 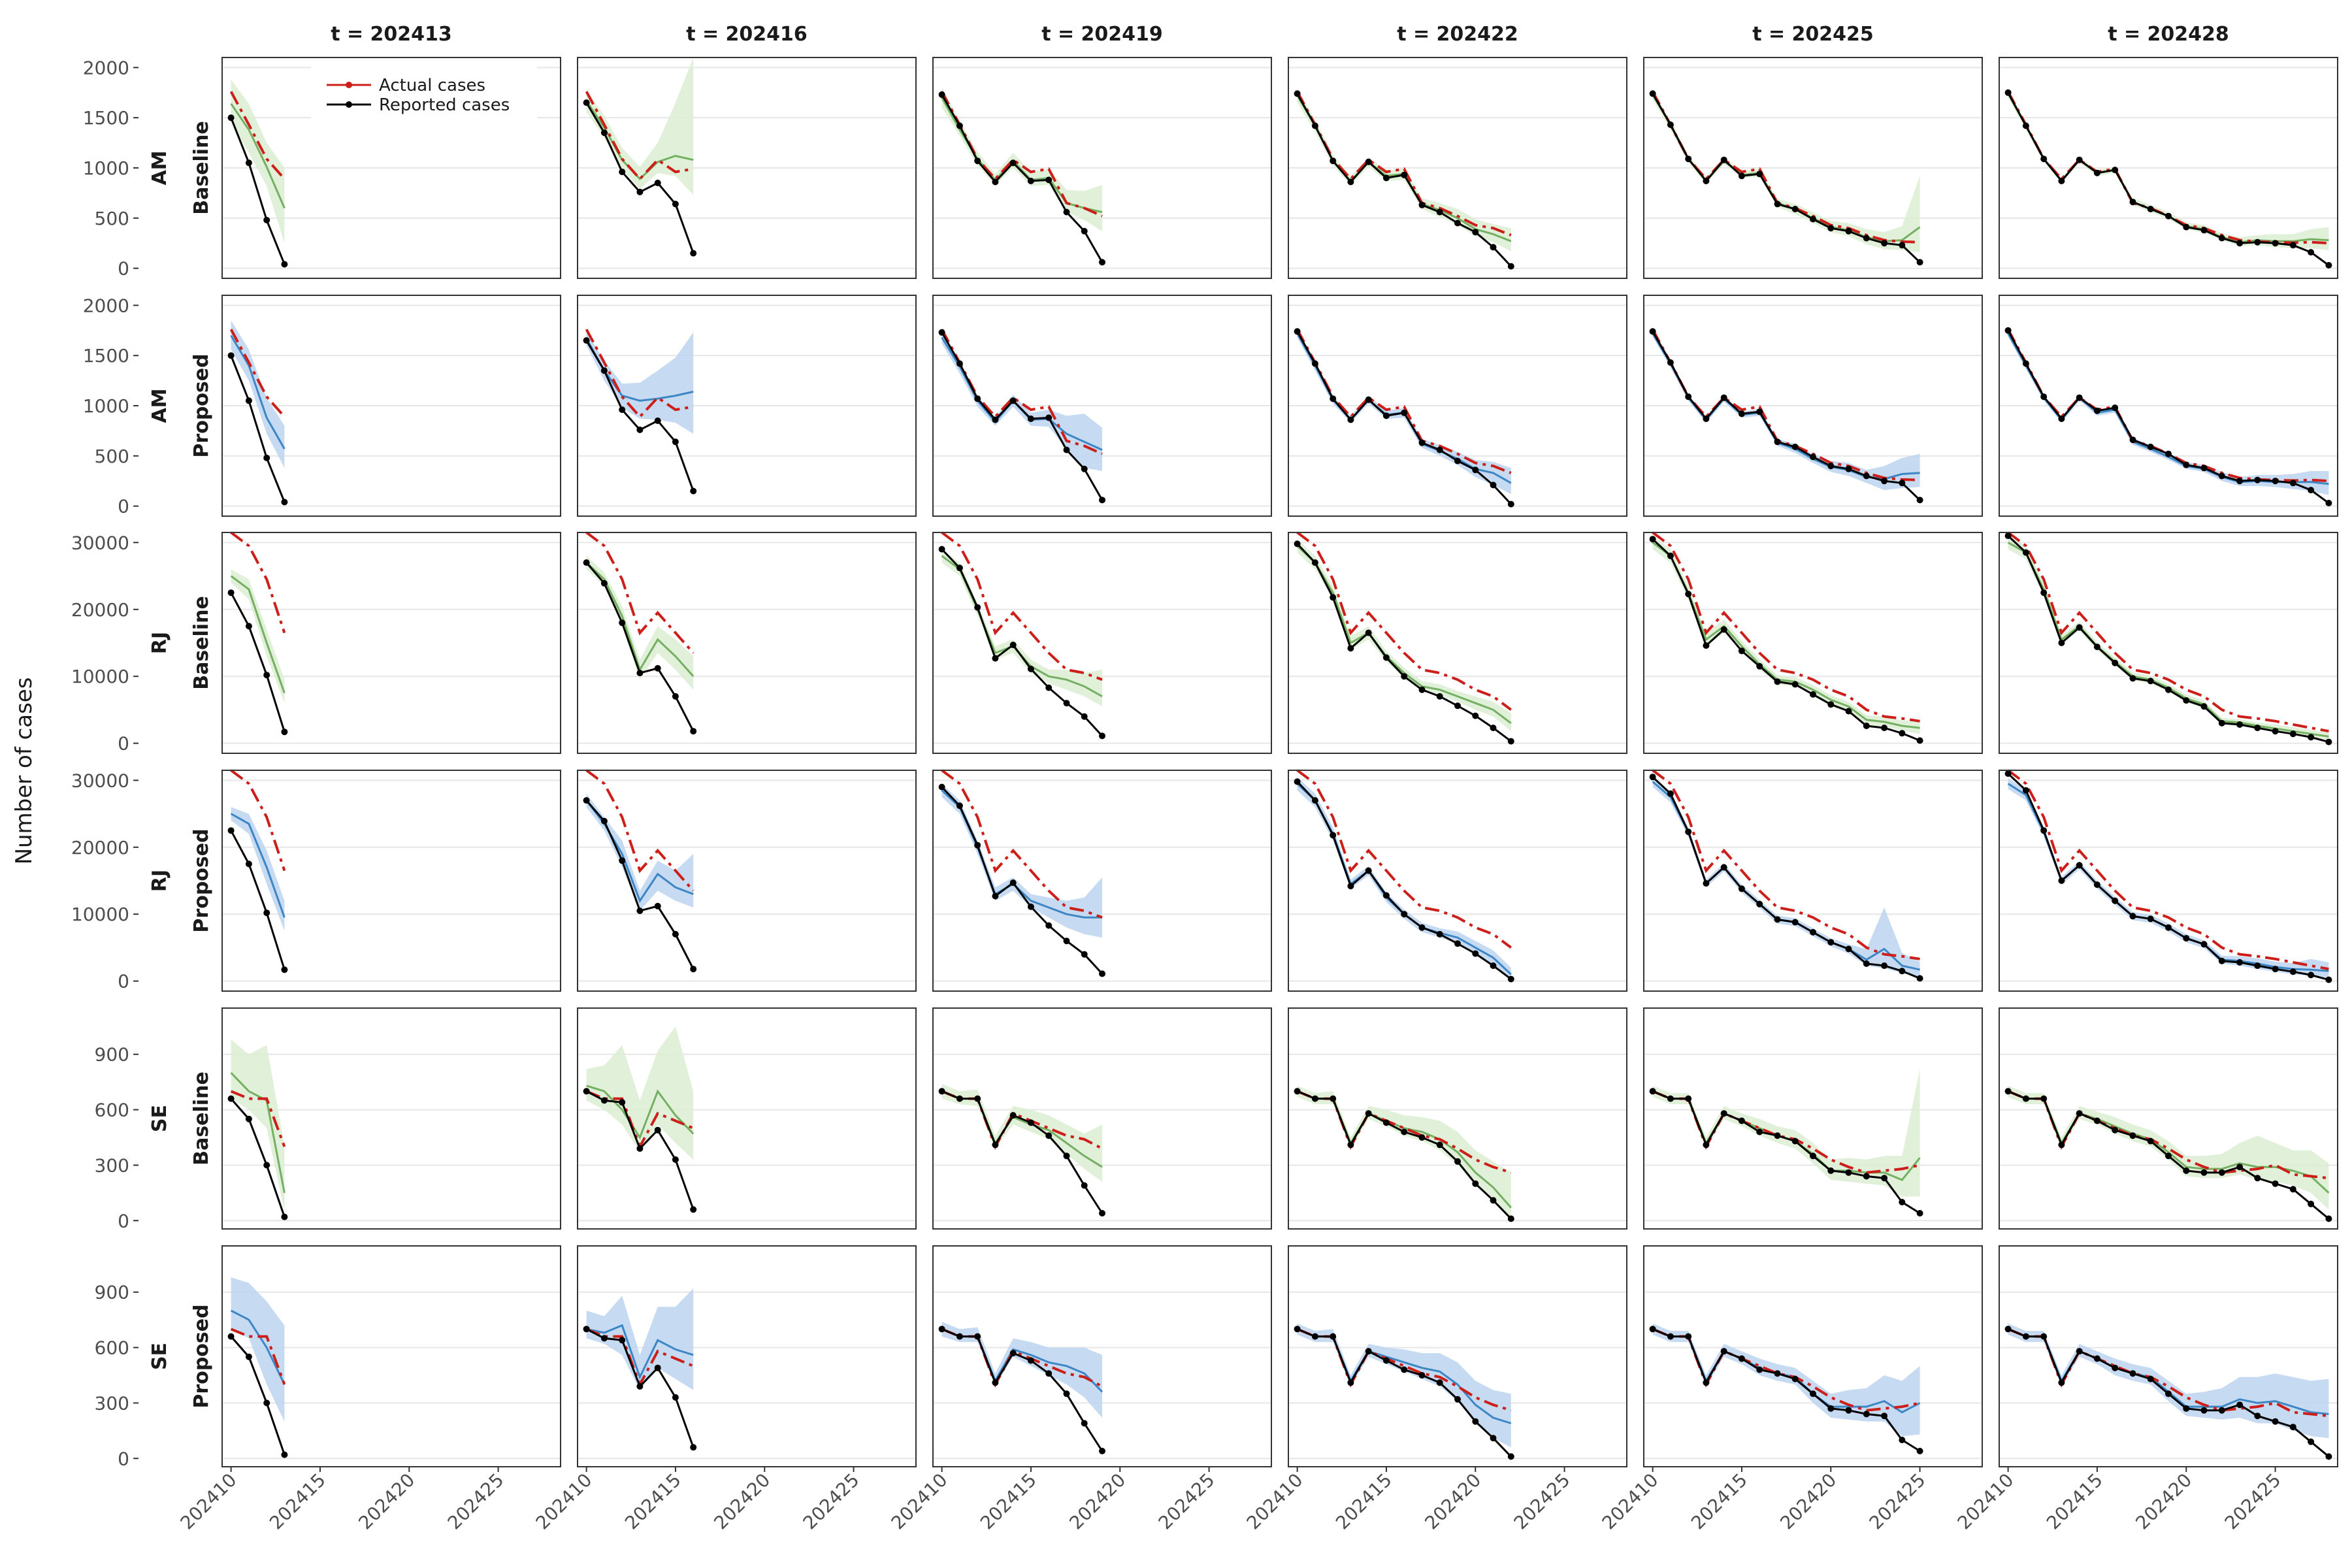 I want to click on y-tick-label: 300, so click(x=112, y=1165).